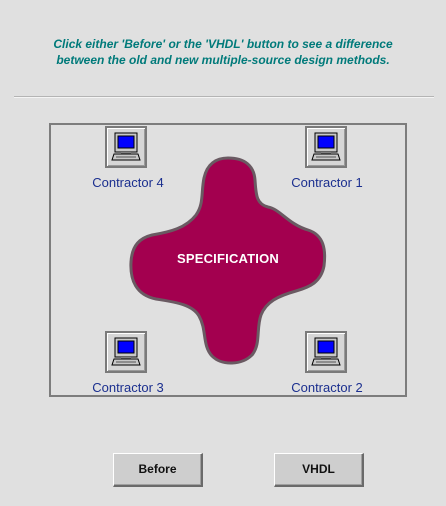  What do you see at coordinates (327, 387) in the screenshot?
I see `contractor-2-label: Contractor 2` at bounding box center [327, 387].